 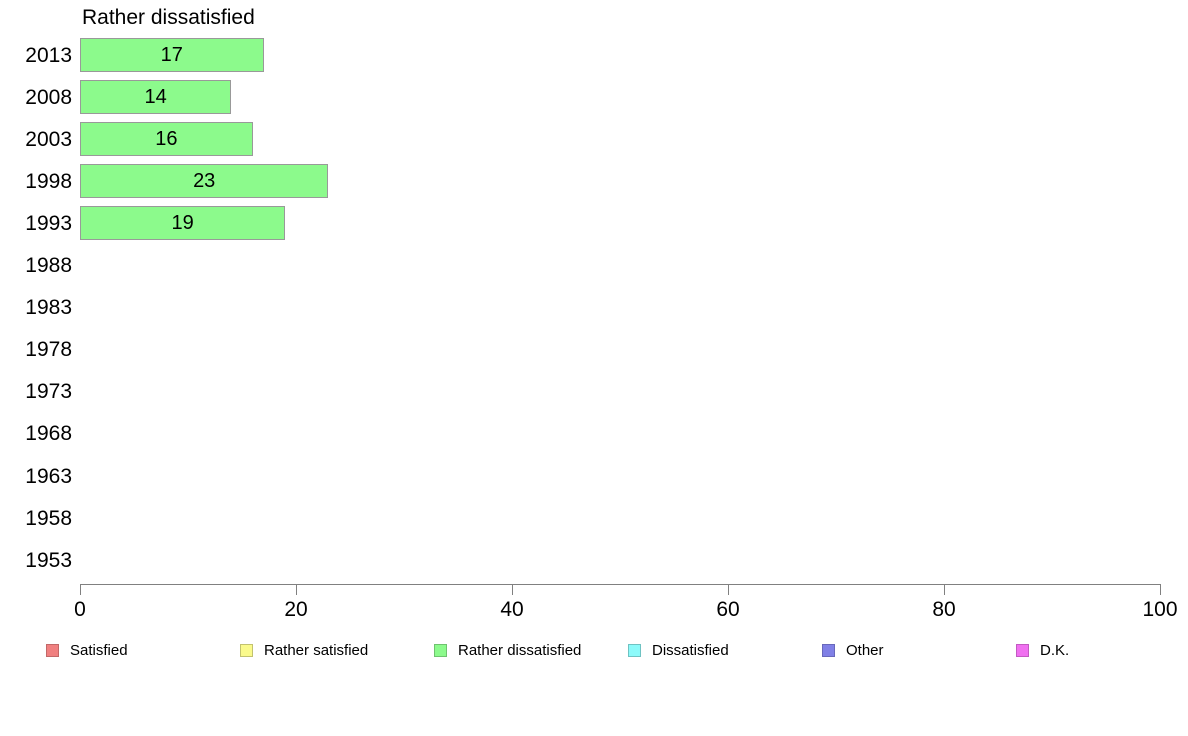 What do you see at coordinates (728, 609) in the screenshot?
I see `x-axis-tick-label: 60` at bounding box center [728, 609].